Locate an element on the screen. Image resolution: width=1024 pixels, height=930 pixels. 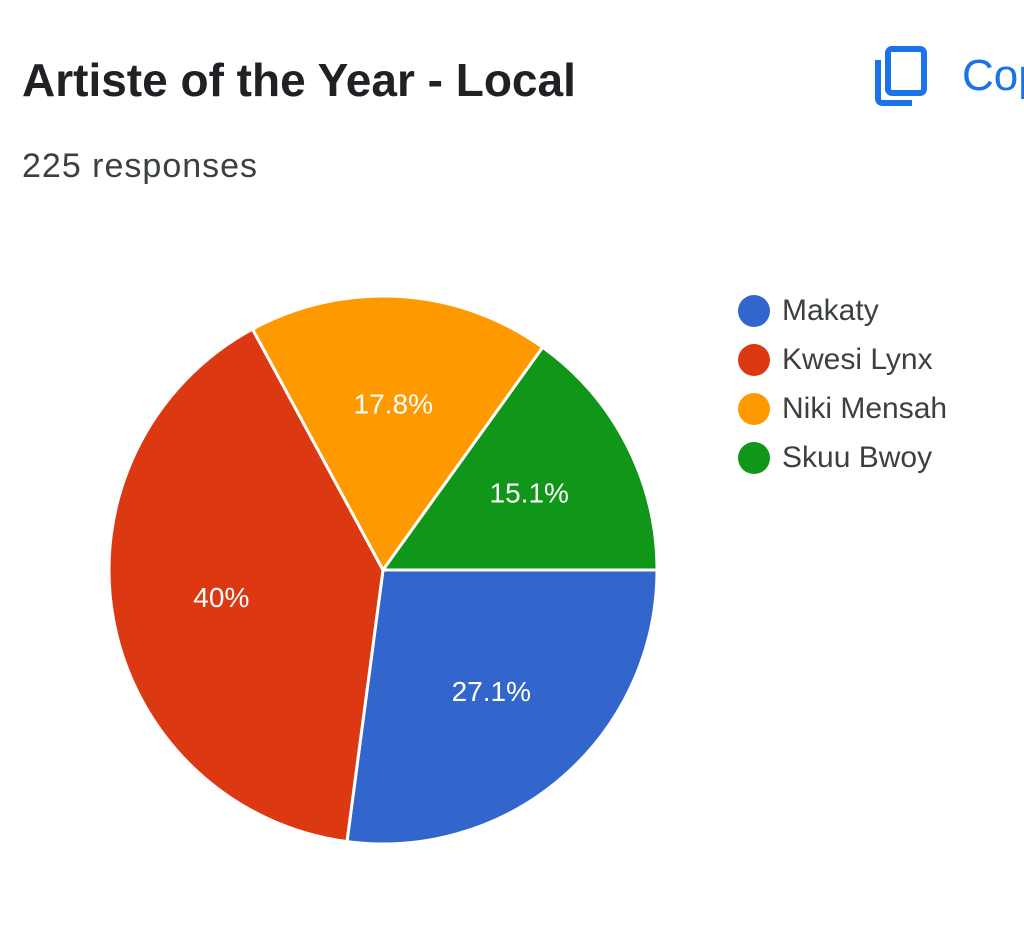
response-count: 225 responses is located at coordinates (140, 166).